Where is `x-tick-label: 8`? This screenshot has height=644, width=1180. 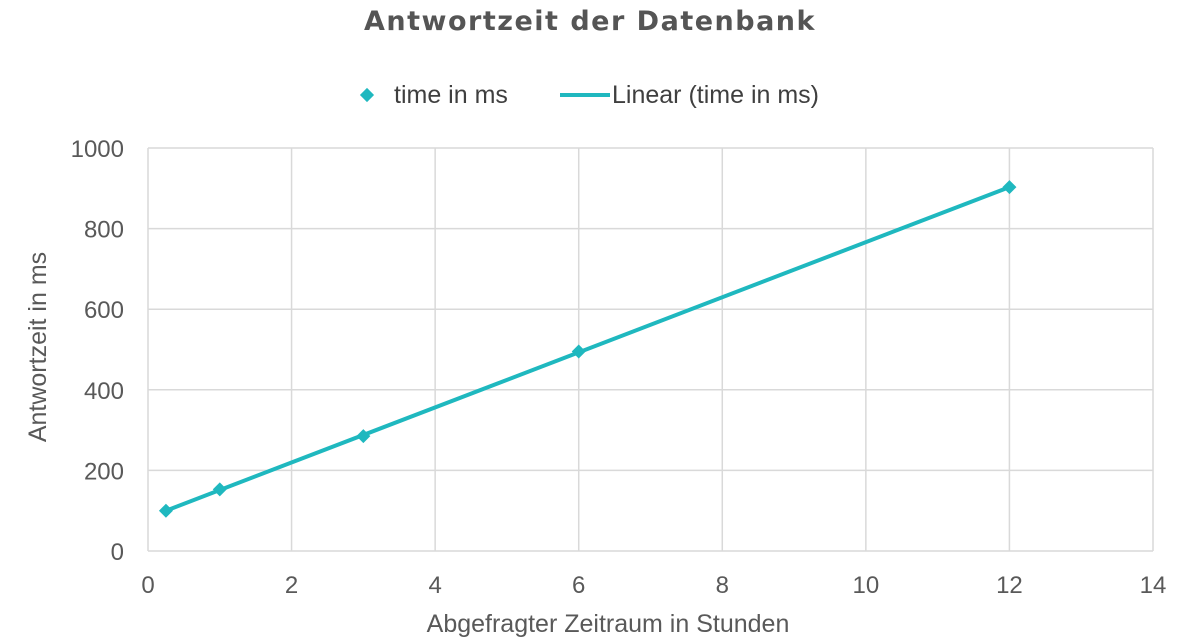 x-tick-label: 8 is located at coordinates (722, 585).